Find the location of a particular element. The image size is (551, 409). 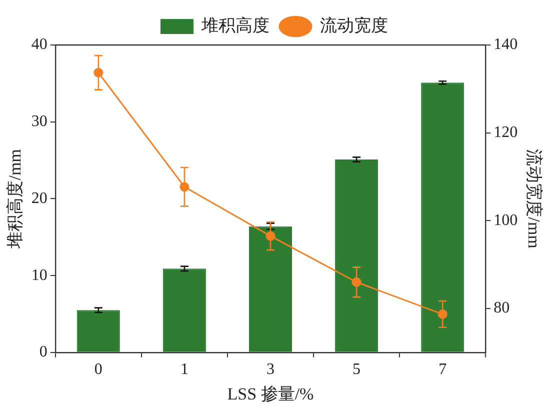

y-tick-label: 30 is located at coordinates (39, 121).